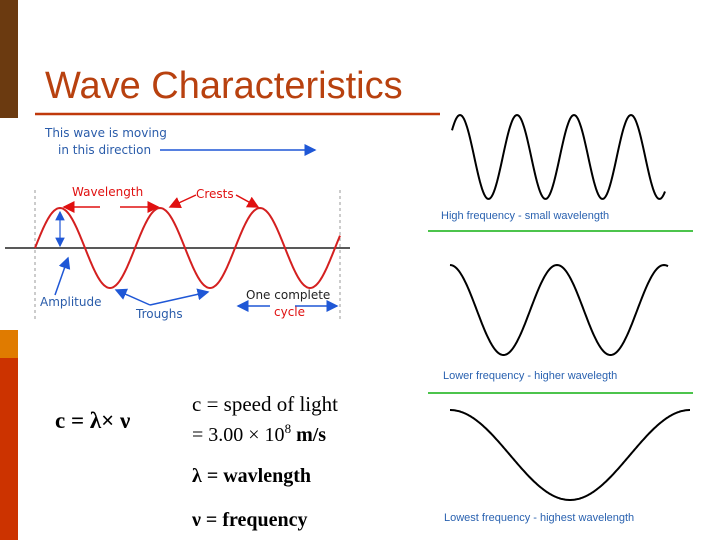 This screenshot has height=545, width=720. Describe the element at coordinates (308, 435) in the screenshot. I see `unit: m/s` at that location.